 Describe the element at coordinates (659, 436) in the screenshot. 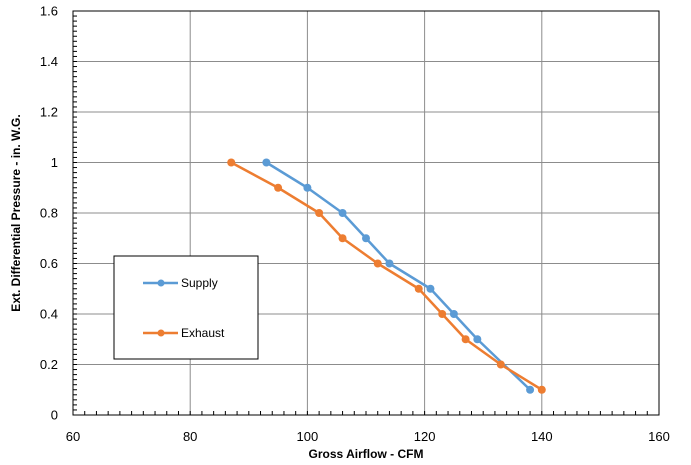

I see `x-tick-label: 160` at that location.